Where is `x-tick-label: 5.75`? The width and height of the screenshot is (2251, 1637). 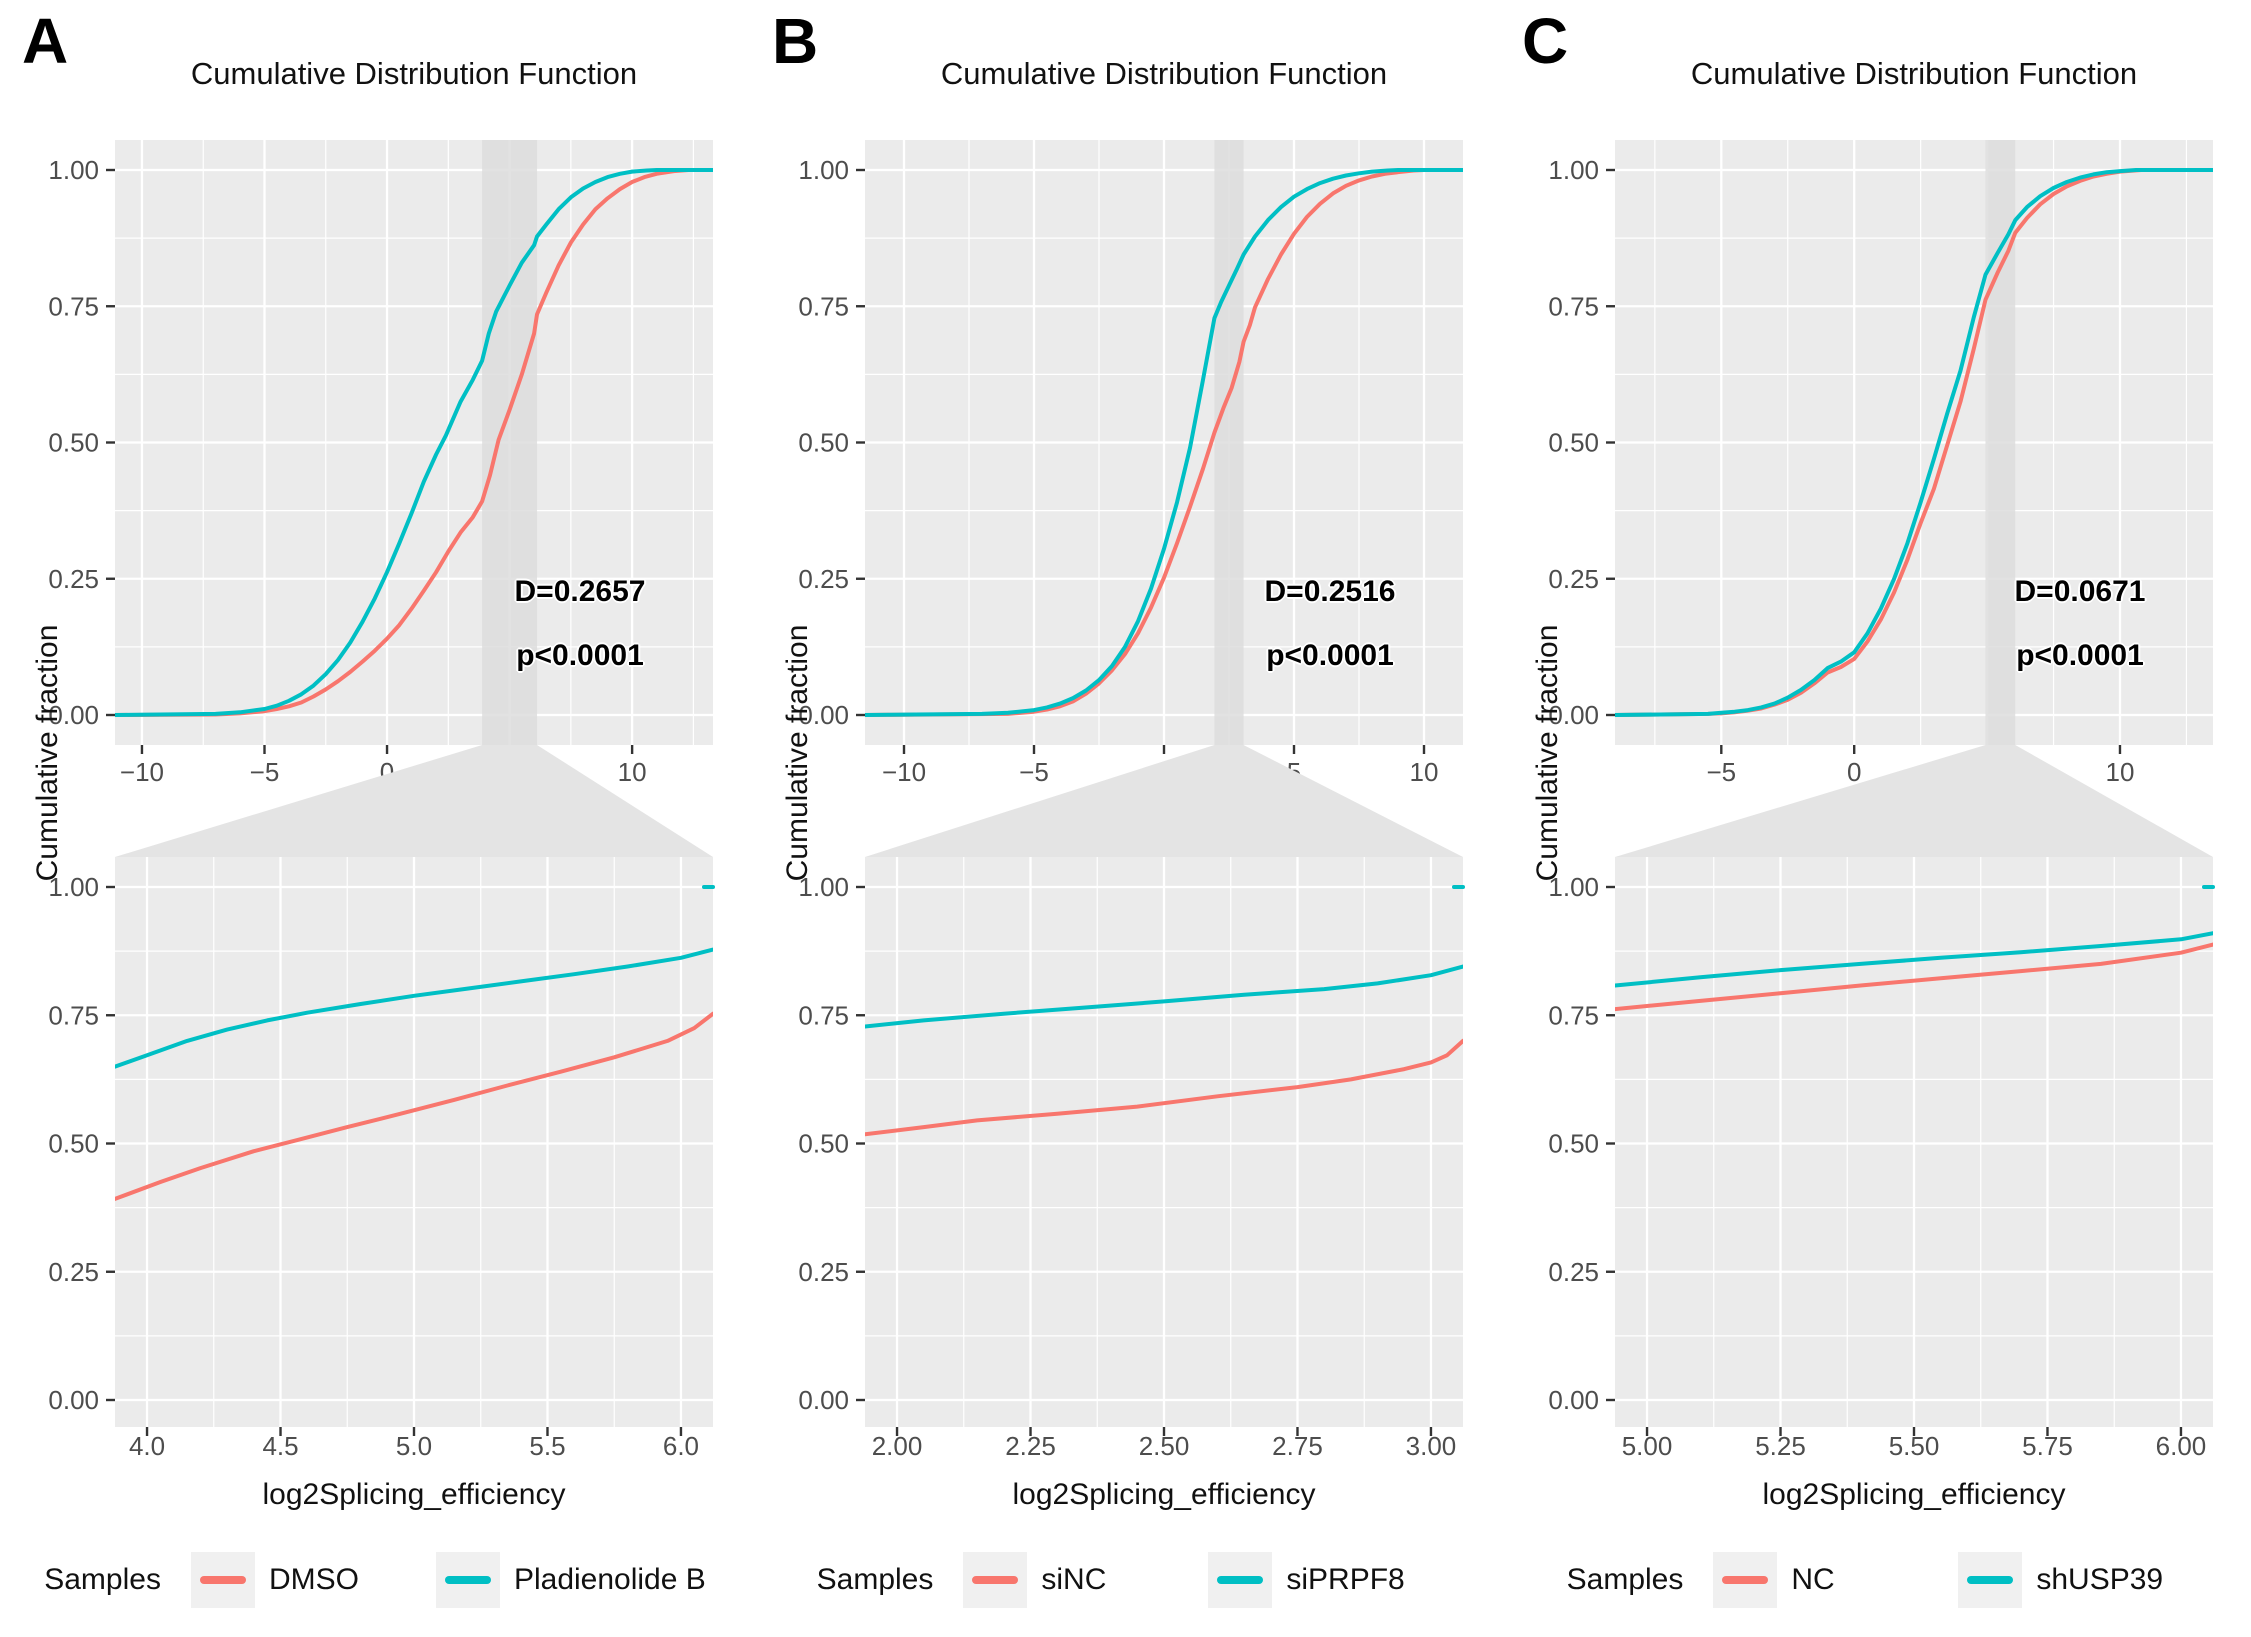
x-tick-label: 5.75 is located at coordinates (2047, 1446).